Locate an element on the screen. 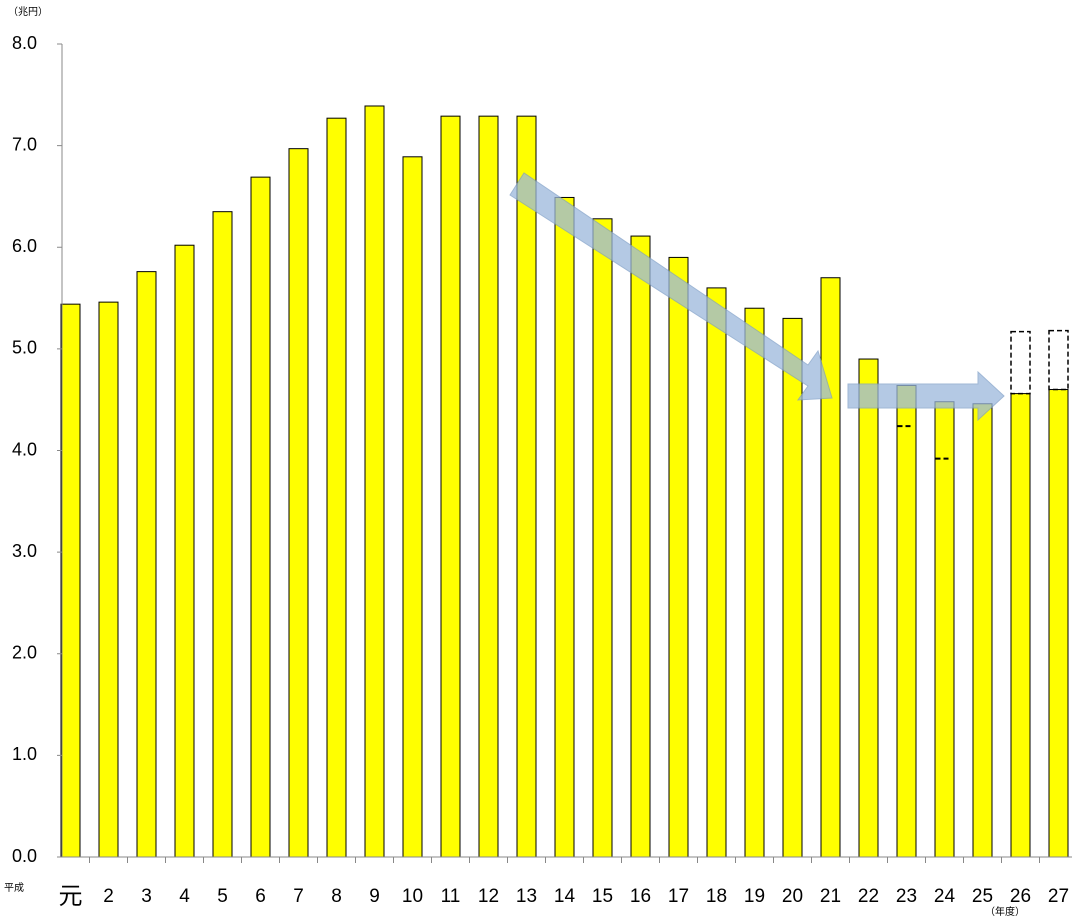 The image size is (1072, 918). x-prefix: 平成 is located at coordinates (14, 888).